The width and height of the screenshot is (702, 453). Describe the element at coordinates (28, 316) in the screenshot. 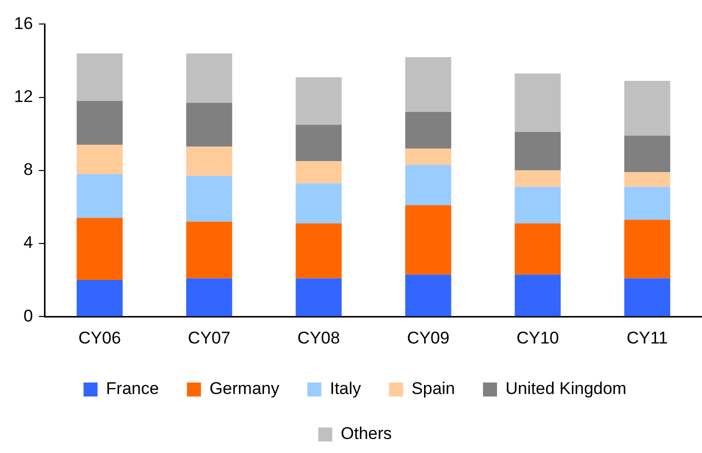

I see `y-tick-label: 0` at that location.